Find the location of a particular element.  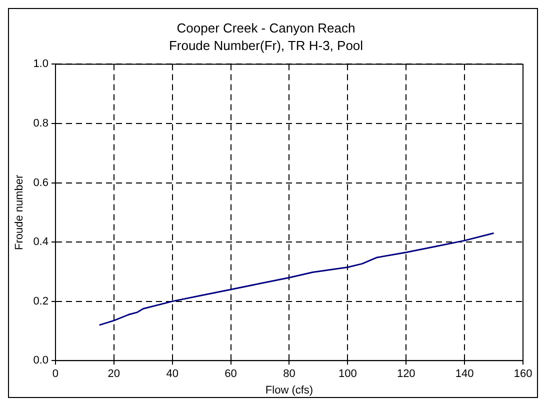

x-tick-label: 0 is located at coordinates (55, 374).